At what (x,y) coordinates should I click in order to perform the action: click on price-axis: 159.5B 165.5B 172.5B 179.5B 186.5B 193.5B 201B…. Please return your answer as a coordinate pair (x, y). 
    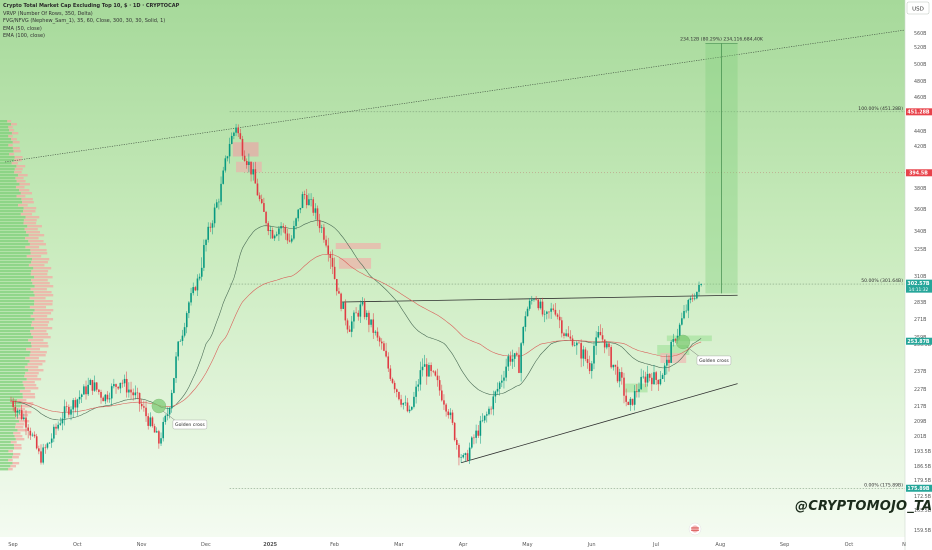
    Looking at the image, I should click on (922, 282).